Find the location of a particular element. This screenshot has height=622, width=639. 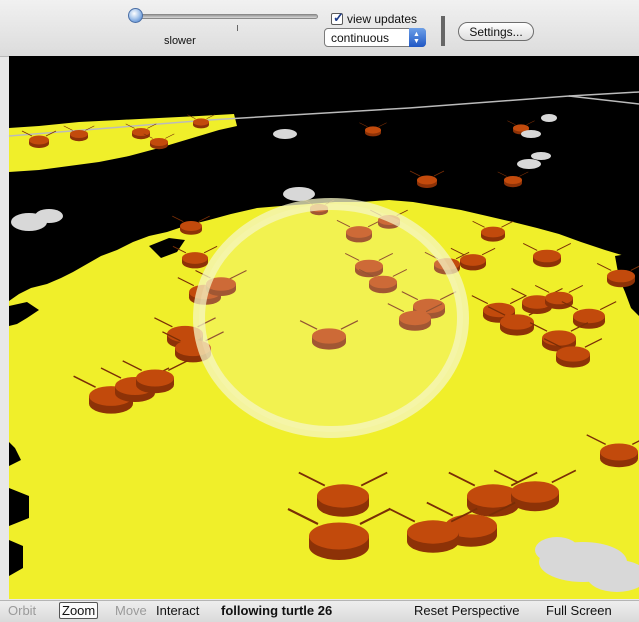

select-arrows-icon: ▲ ▼ is located at coordinates (417, 37).